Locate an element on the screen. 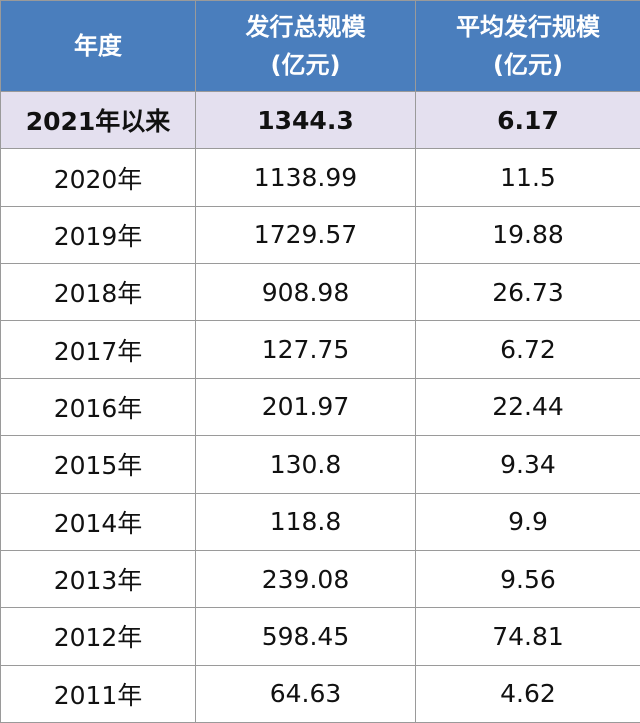  header-text: 年度 is located at coordinates (98, 46).